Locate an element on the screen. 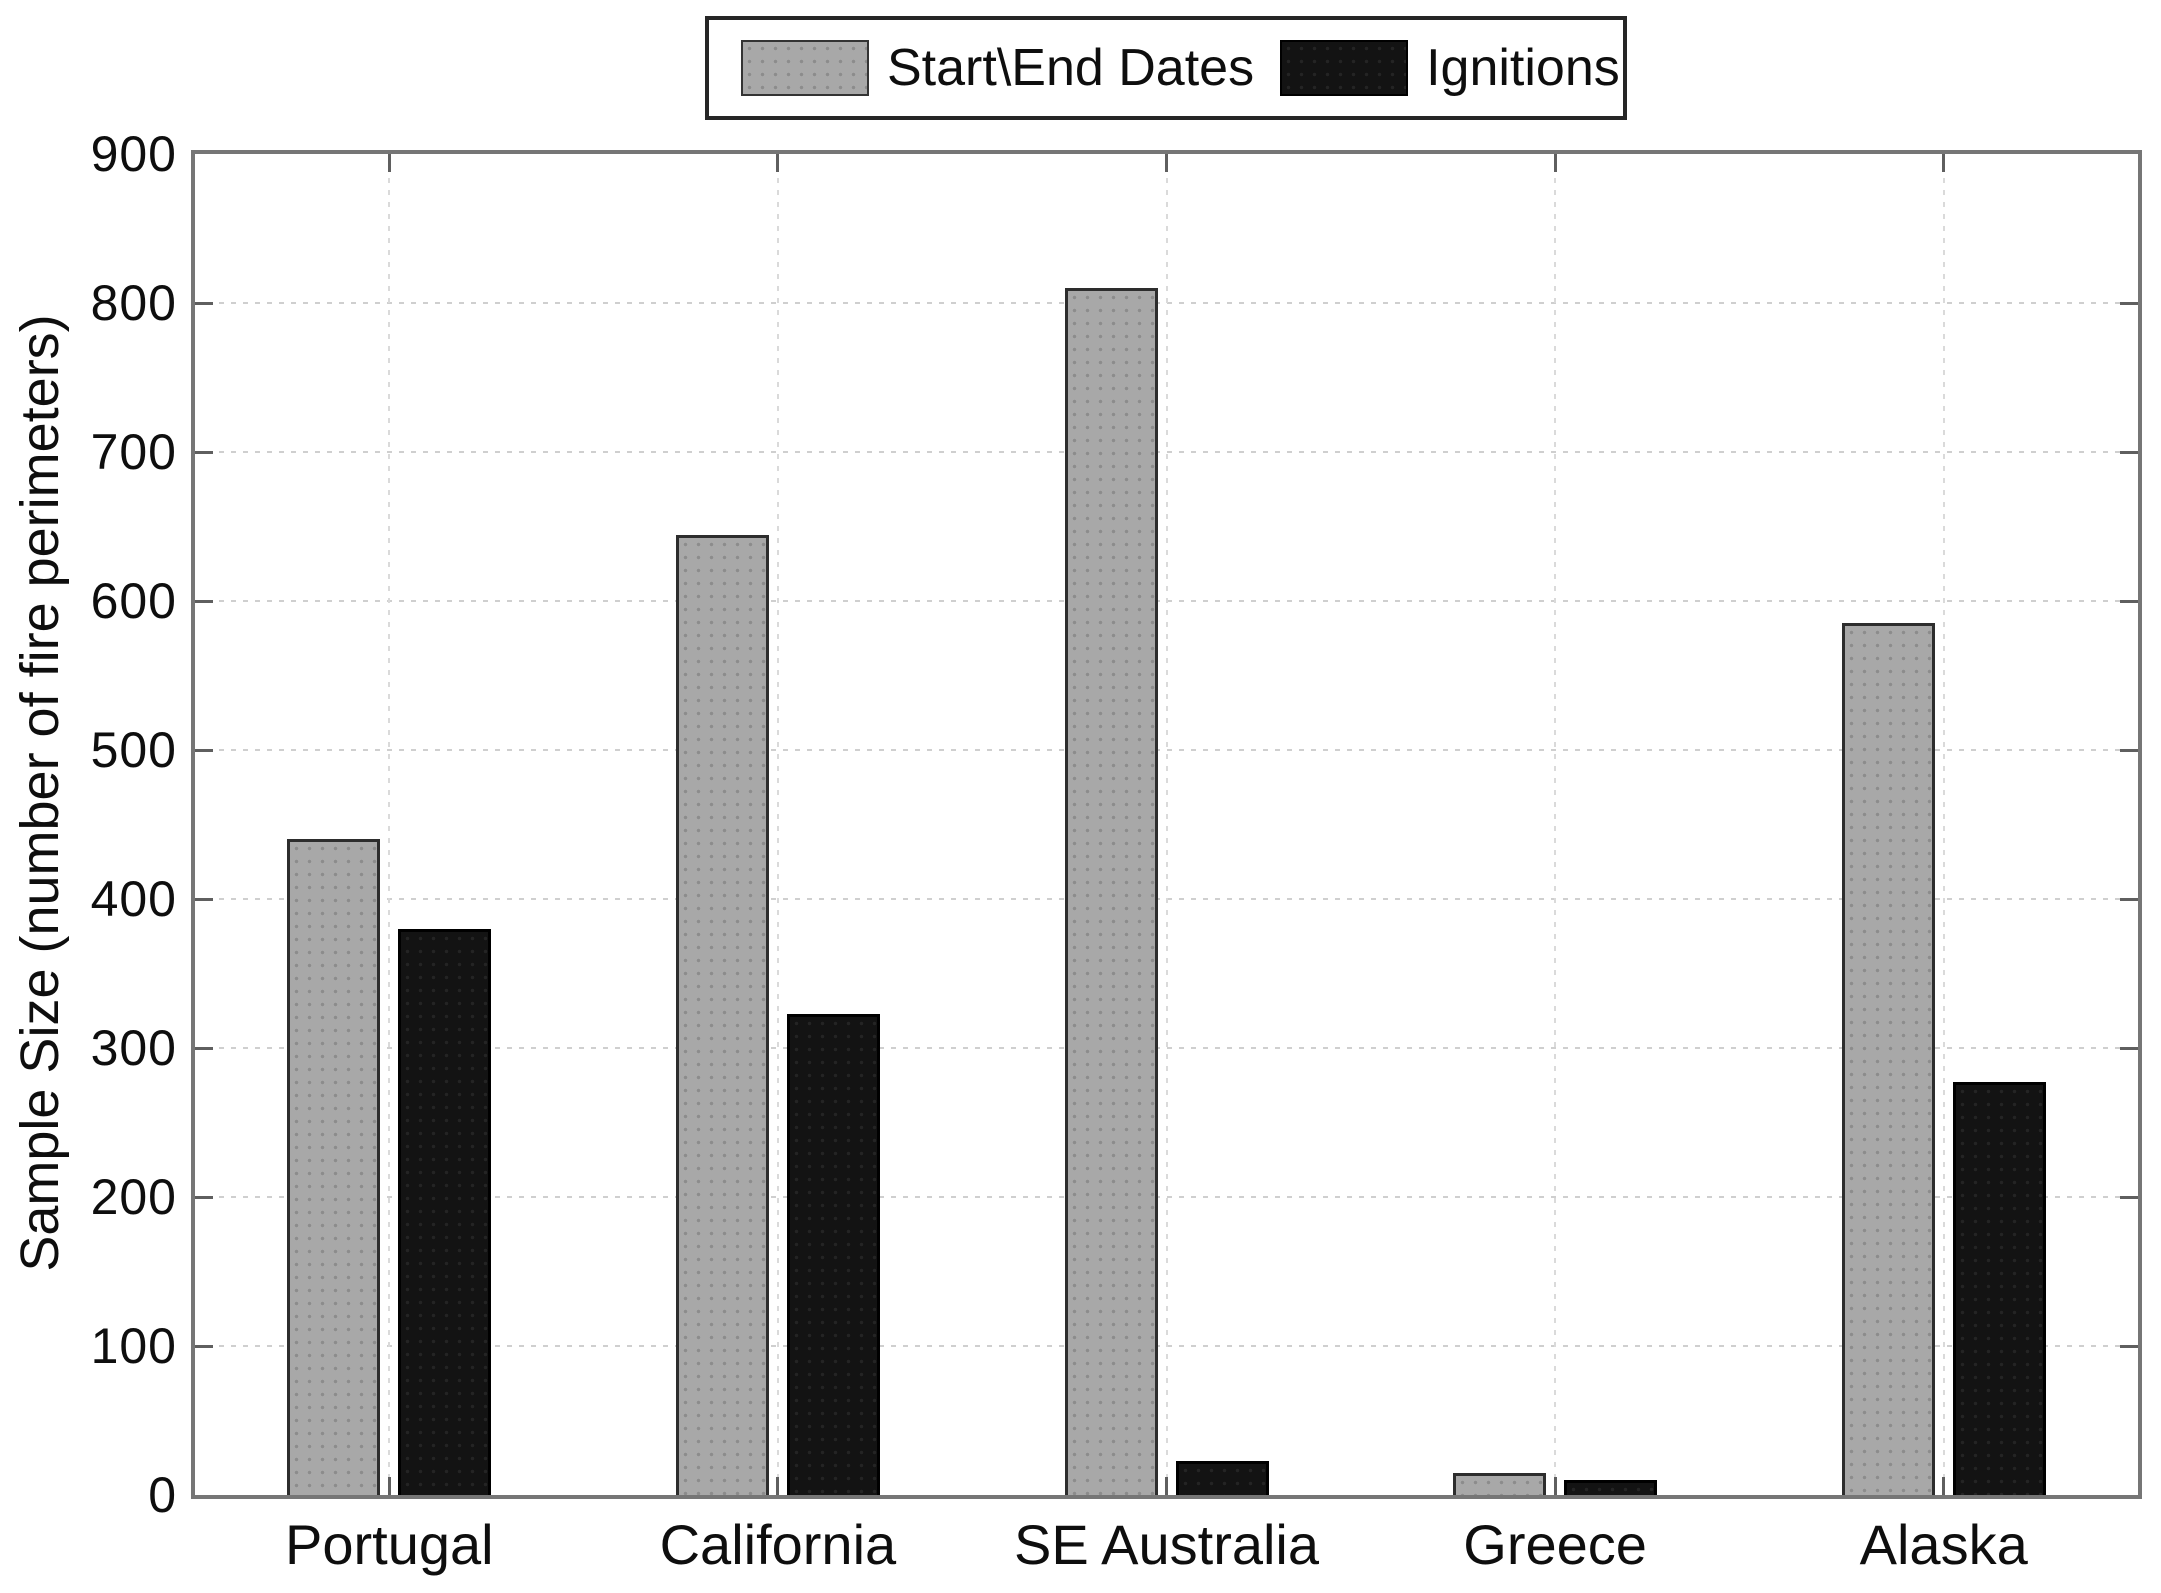  x-tick-top-alaska is located at coordinates (1944, 163).